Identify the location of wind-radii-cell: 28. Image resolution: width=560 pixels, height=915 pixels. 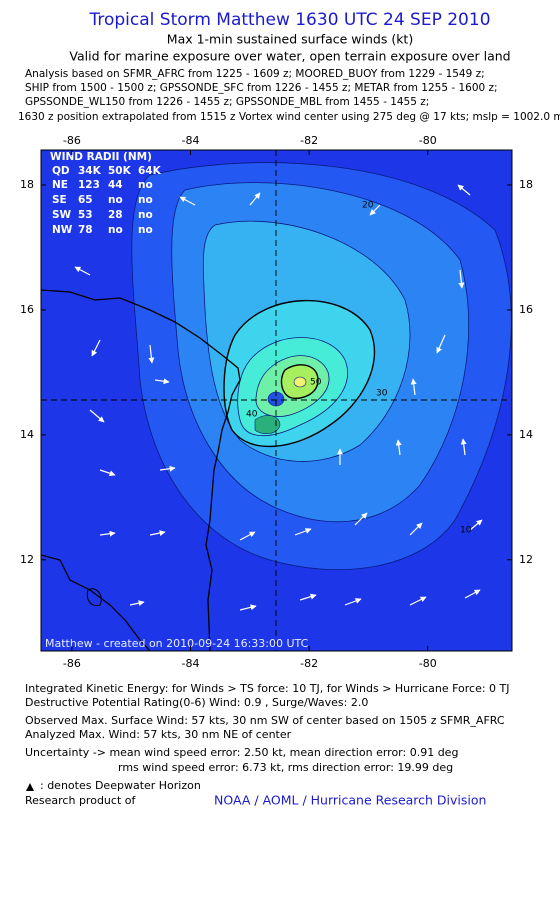
(115, 215).